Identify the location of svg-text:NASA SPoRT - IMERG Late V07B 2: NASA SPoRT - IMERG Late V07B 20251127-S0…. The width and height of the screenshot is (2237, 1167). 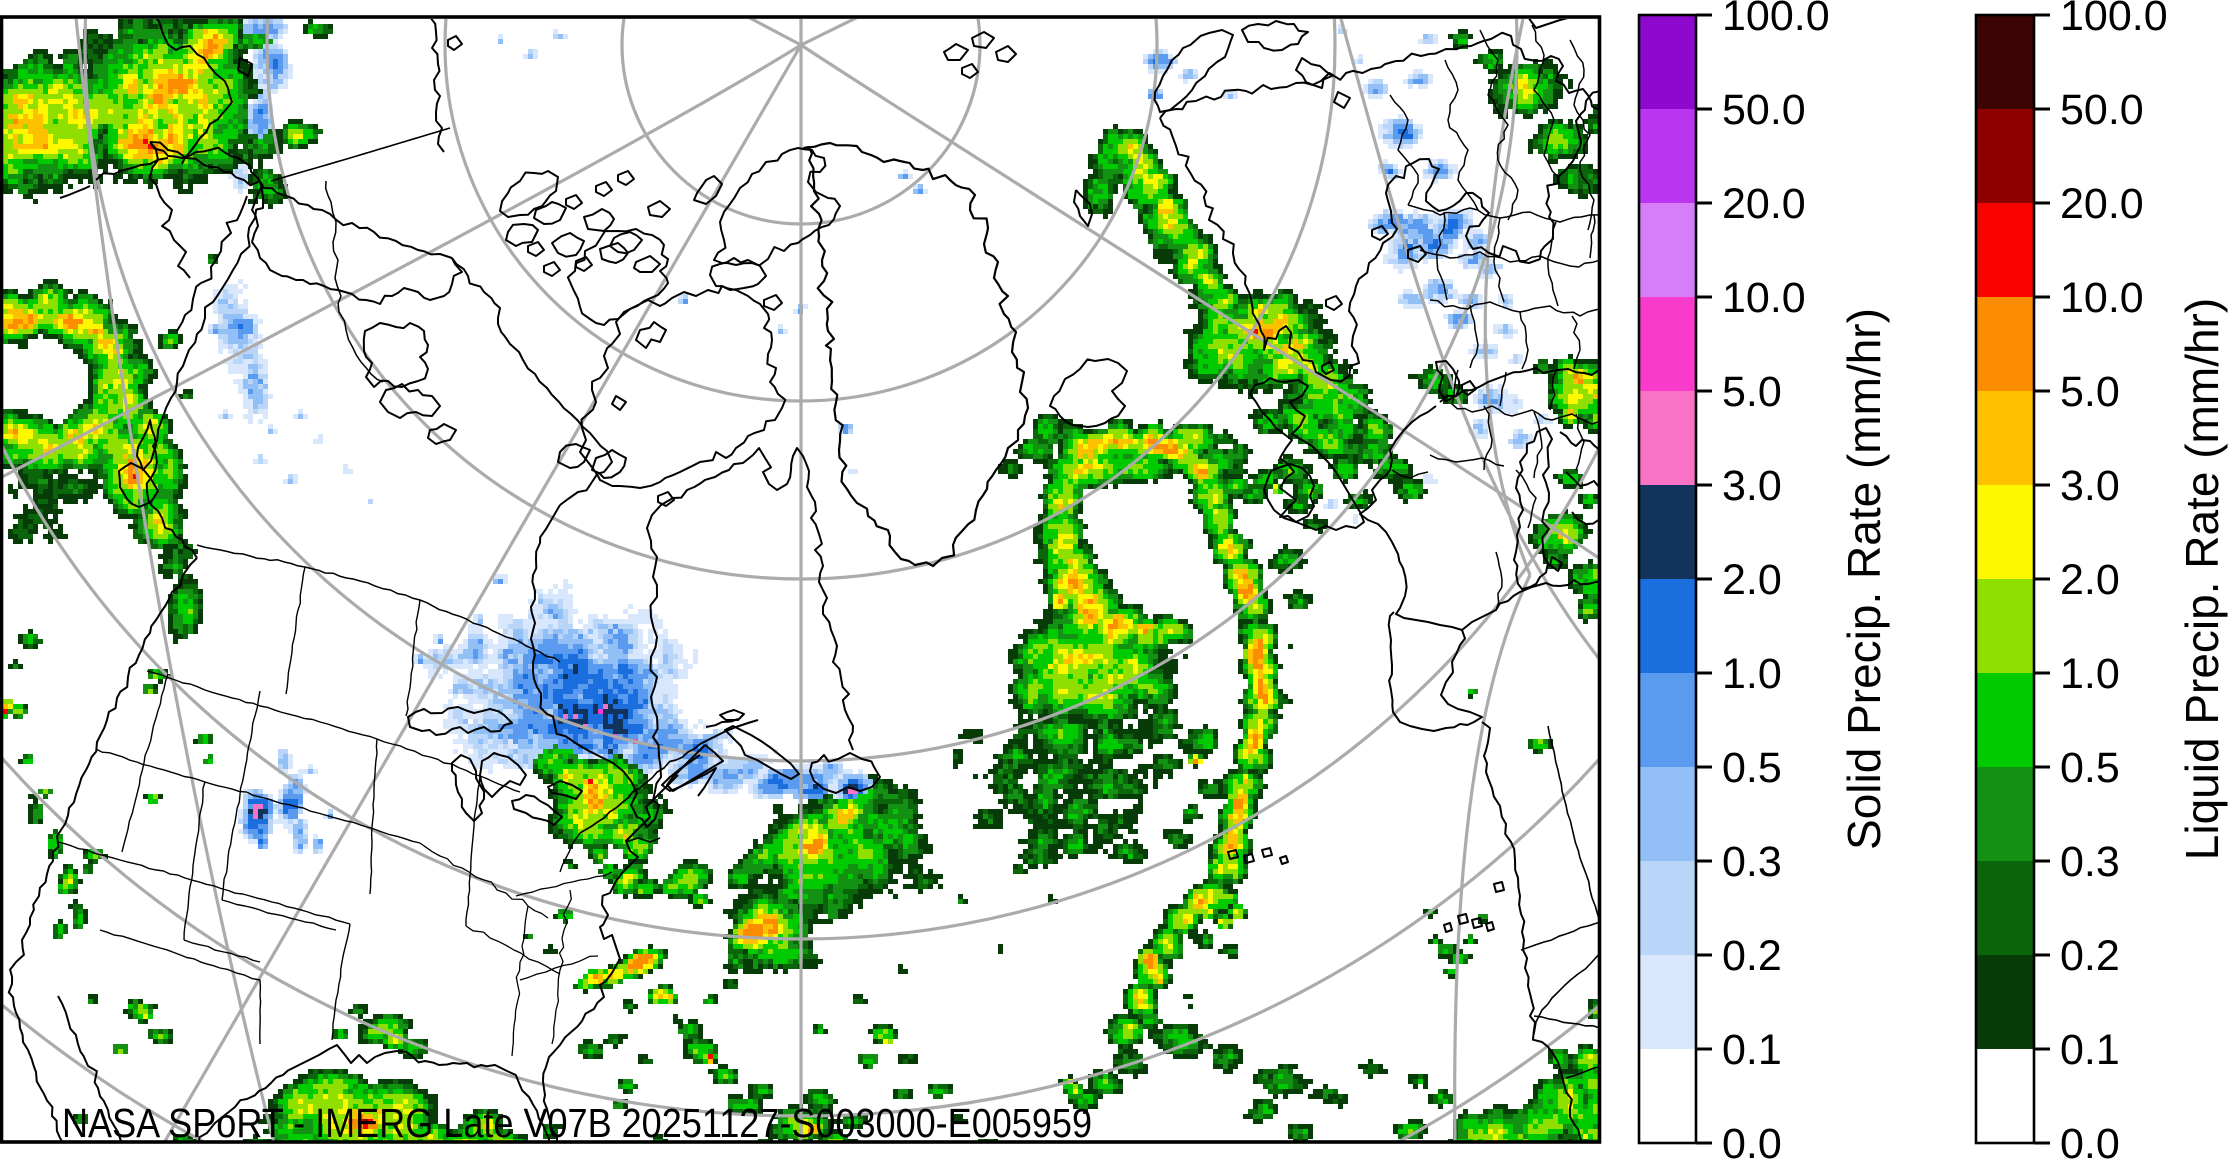
(577, 1123).